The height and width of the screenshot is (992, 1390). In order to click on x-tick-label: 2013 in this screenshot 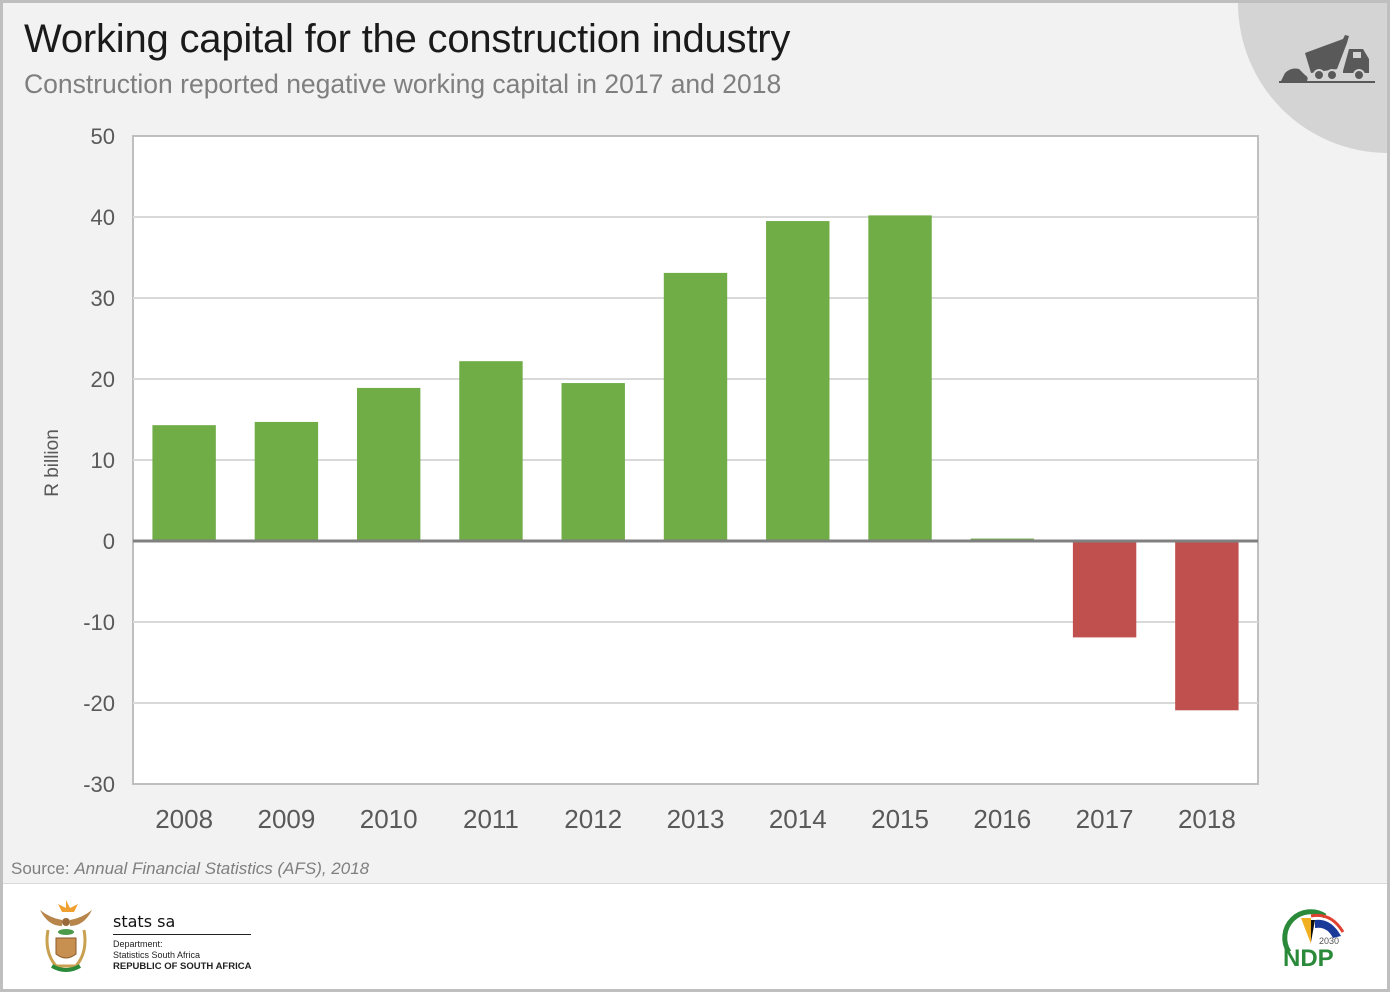, I will do `click(696, 819)`.